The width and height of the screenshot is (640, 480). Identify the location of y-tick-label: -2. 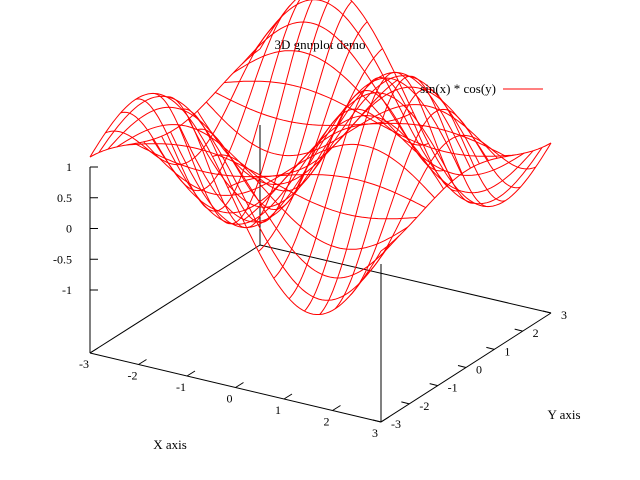
(424, 406).